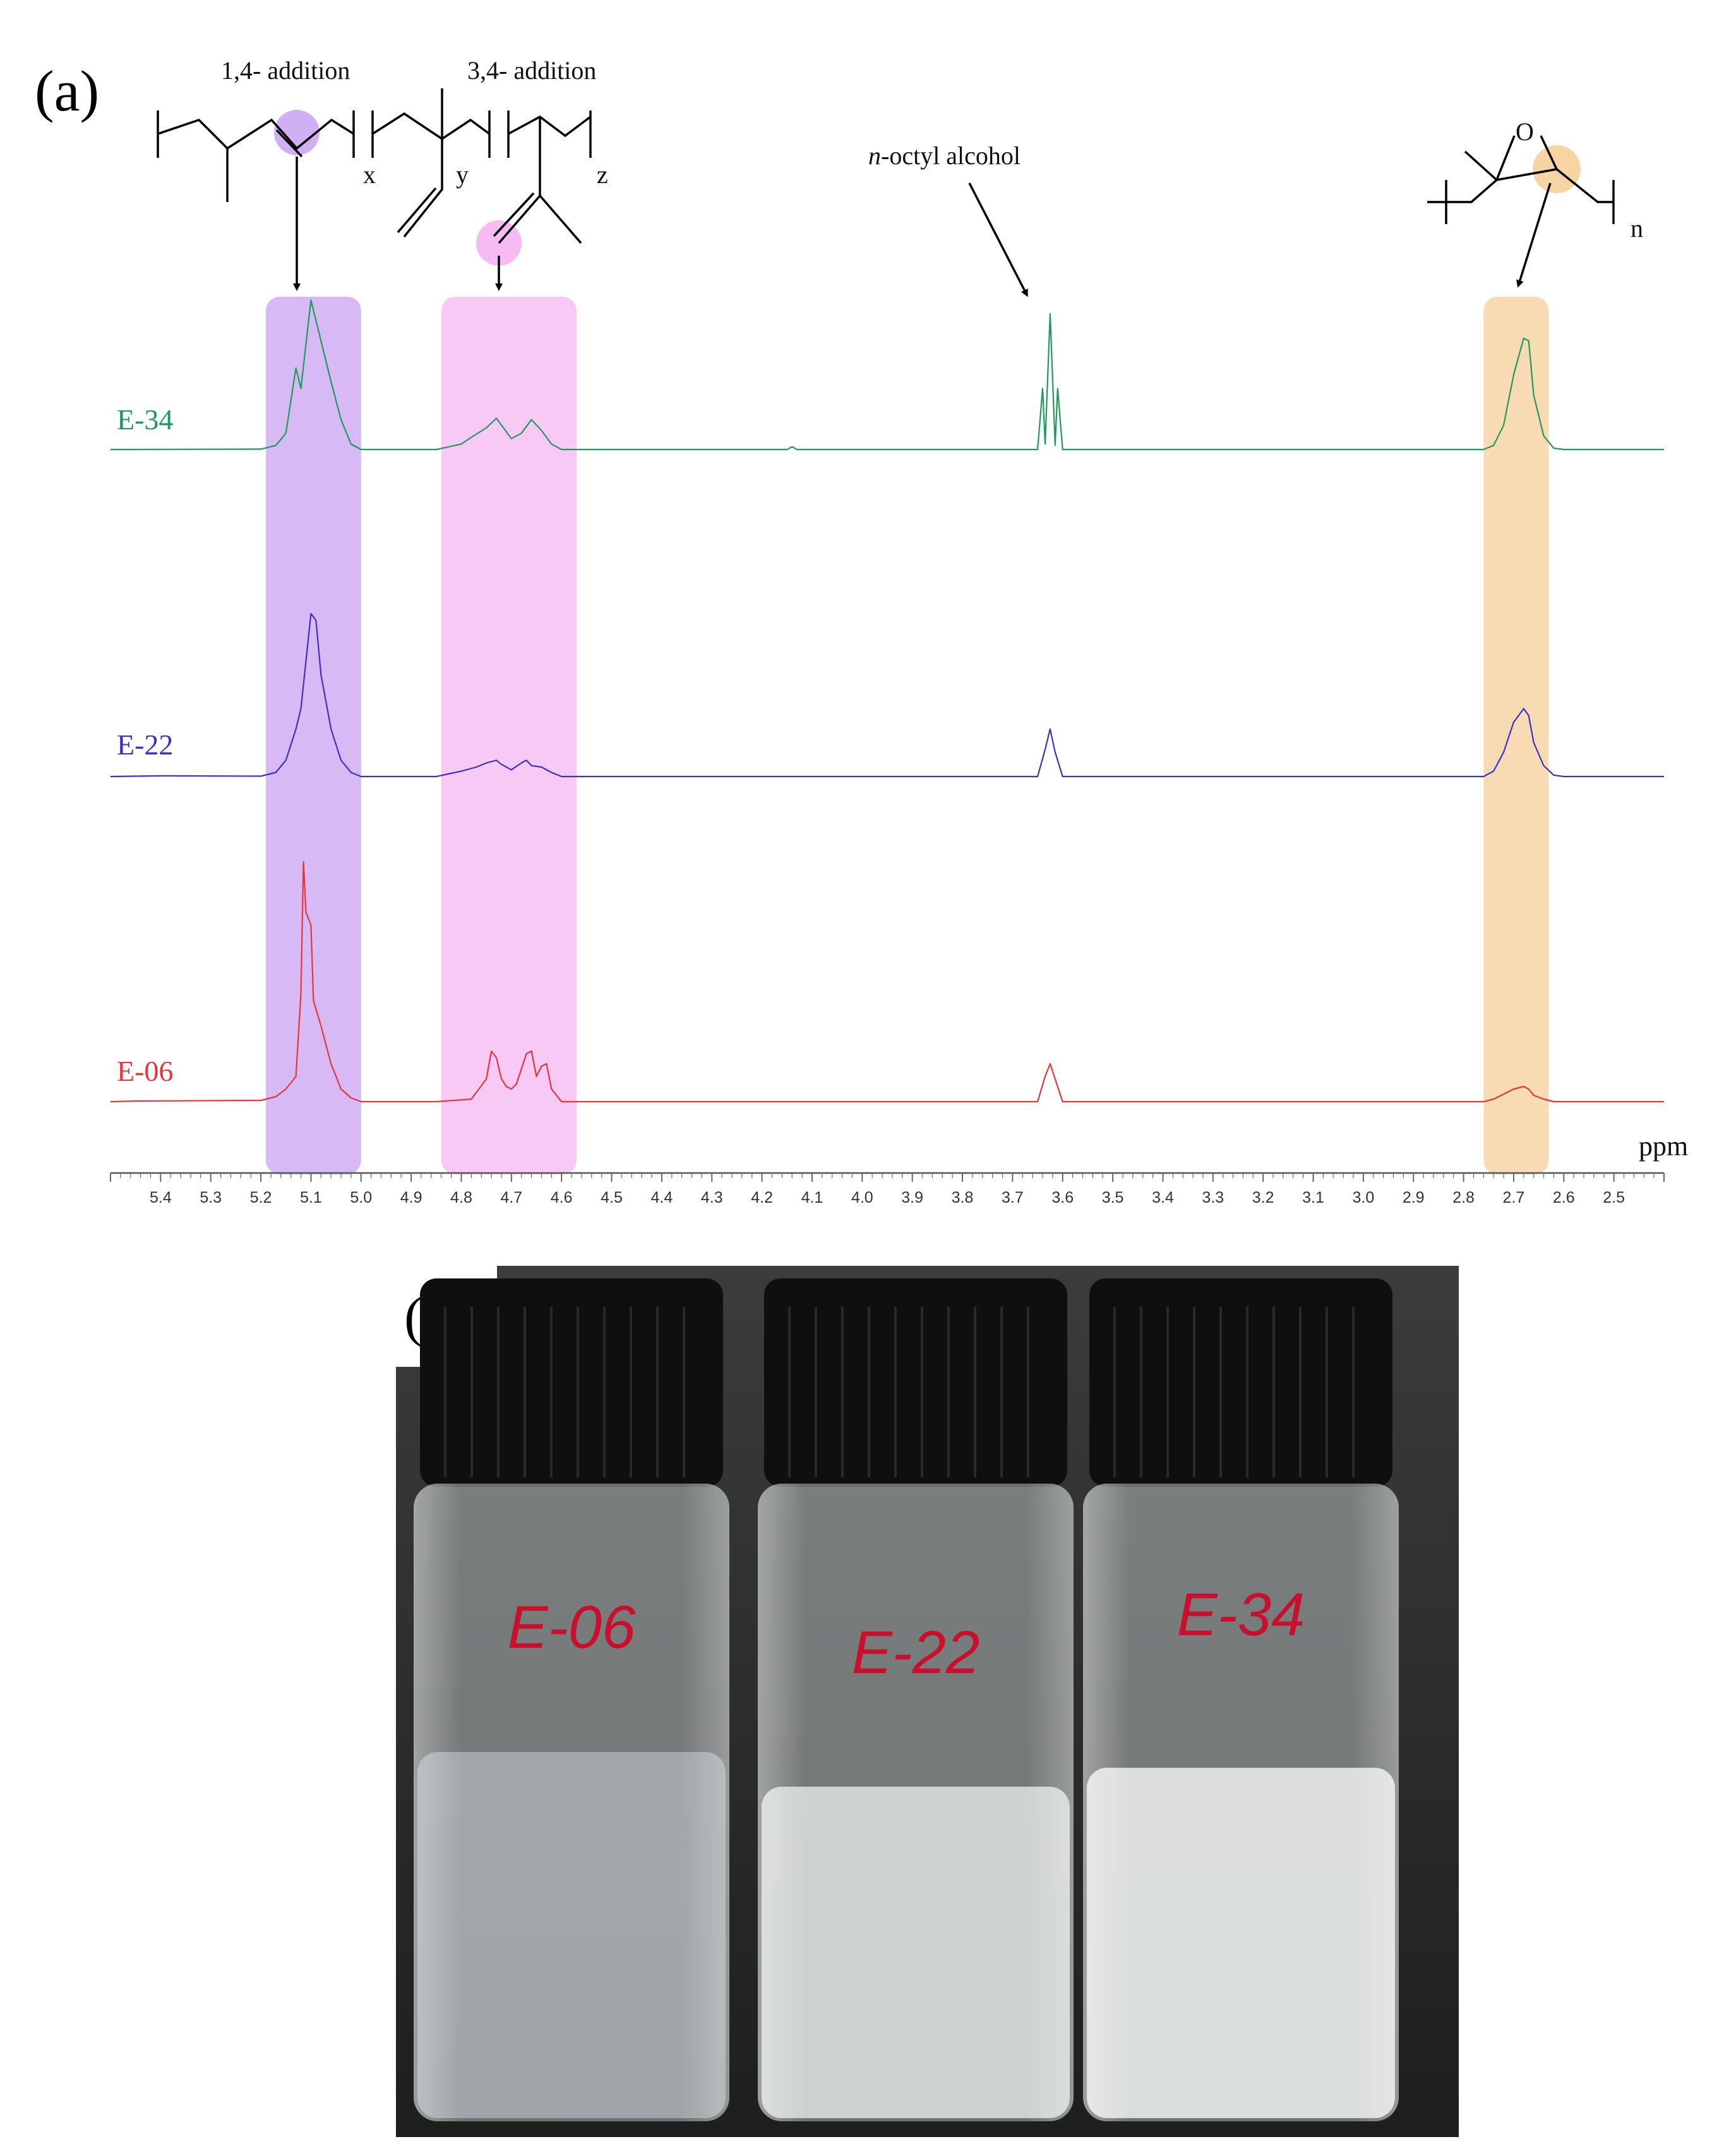  I want to click on octyl-rest: -octyl alcohol, so click(951, 155).